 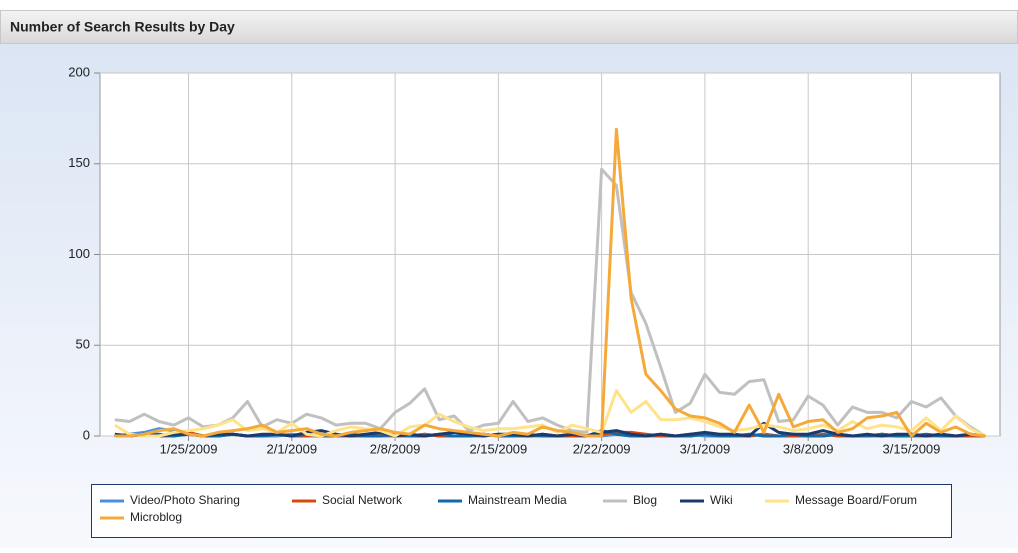 What do you see at coordinates (122, 27) in the screenshot?
I see `chart-title: Number of Search Results by Day` at bounding box center [122, 27].